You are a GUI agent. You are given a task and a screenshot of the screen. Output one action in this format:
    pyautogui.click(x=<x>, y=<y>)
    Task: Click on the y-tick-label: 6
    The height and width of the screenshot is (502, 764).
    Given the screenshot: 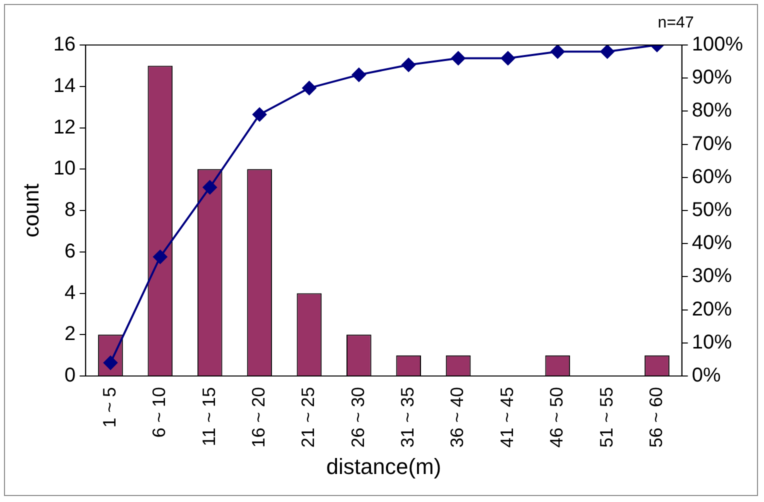 What is the action you would take?
    pyautogui.click(x=70, y=251)
    